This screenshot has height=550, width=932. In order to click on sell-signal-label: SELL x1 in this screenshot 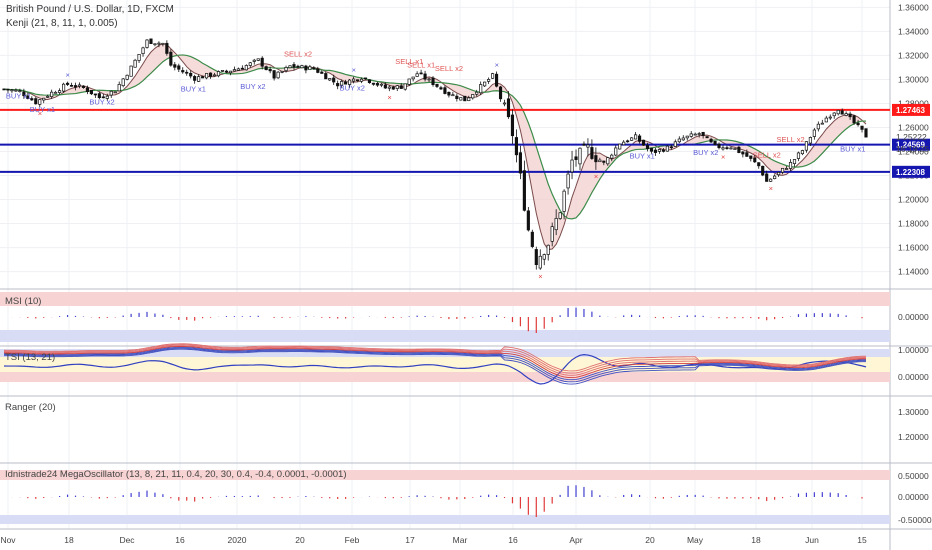, I will do `click(409, 61)`.